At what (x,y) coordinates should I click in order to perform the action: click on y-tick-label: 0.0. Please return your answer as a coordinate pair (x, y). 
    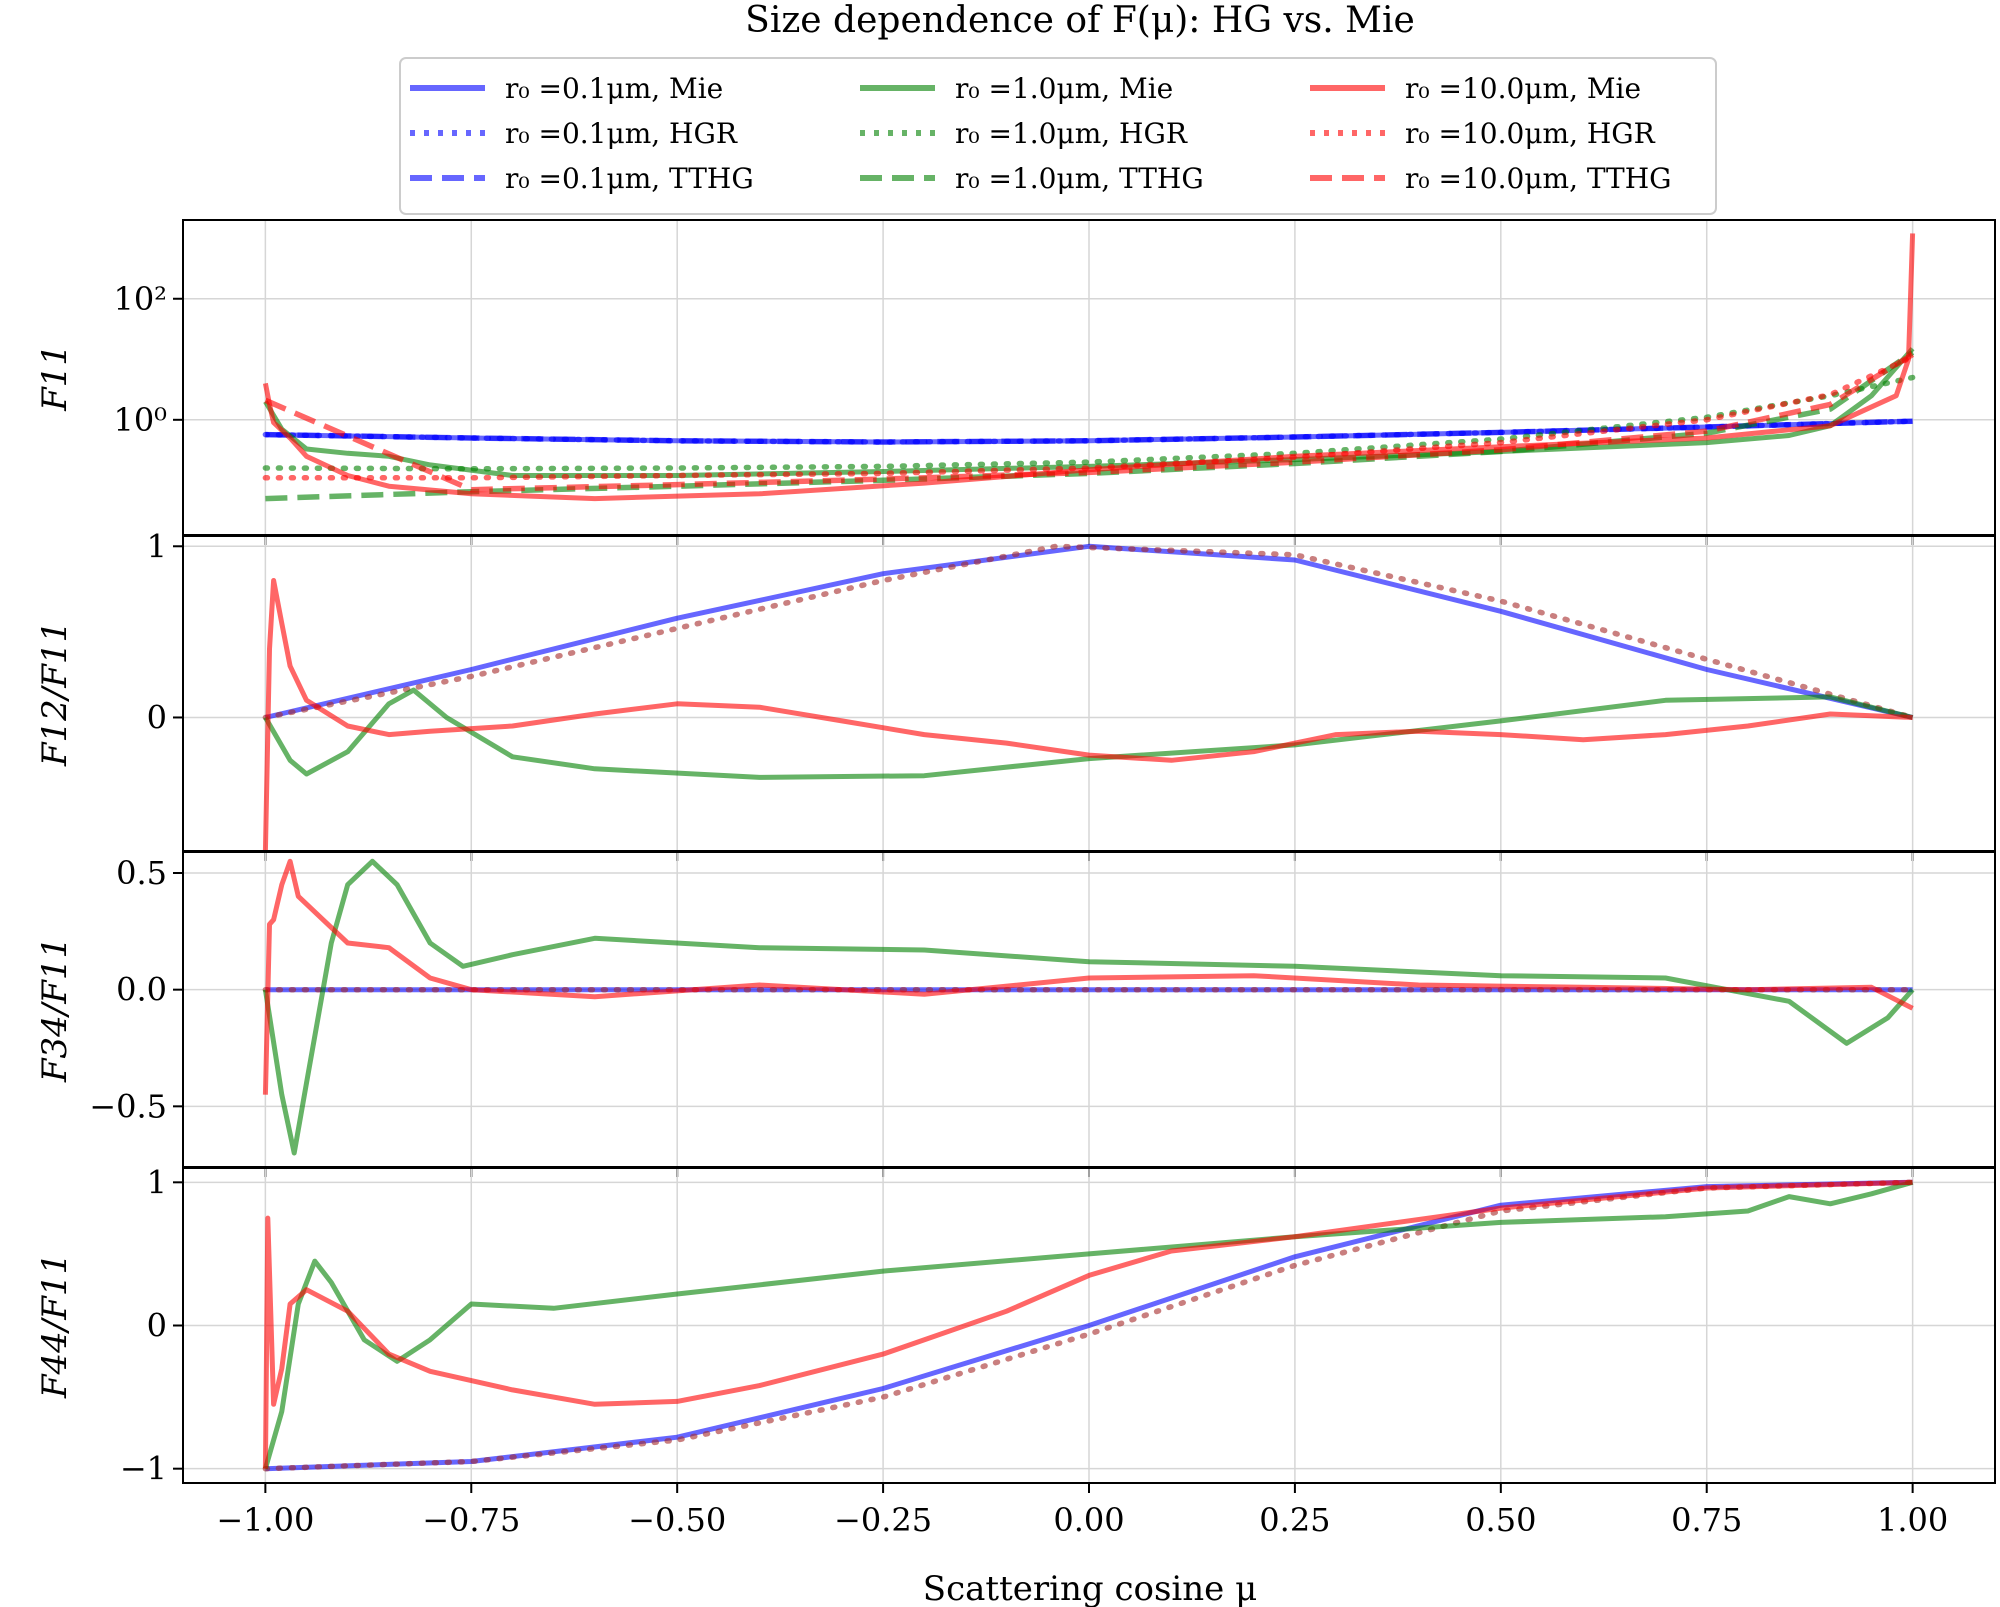
    Looking at the image, I should click on (141, 990).